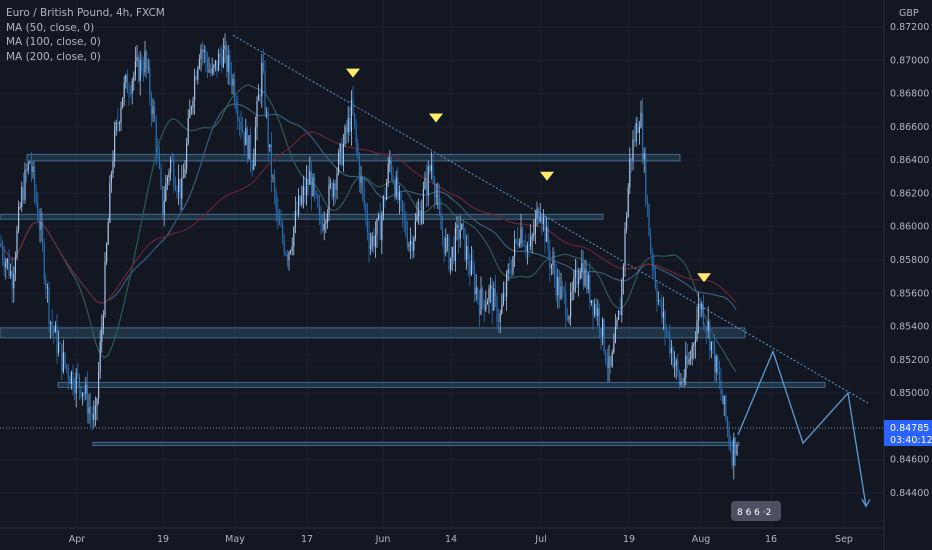 The image size is (932, 550). I want to click on y-tick-label: 0.86000, so click(909, 227).